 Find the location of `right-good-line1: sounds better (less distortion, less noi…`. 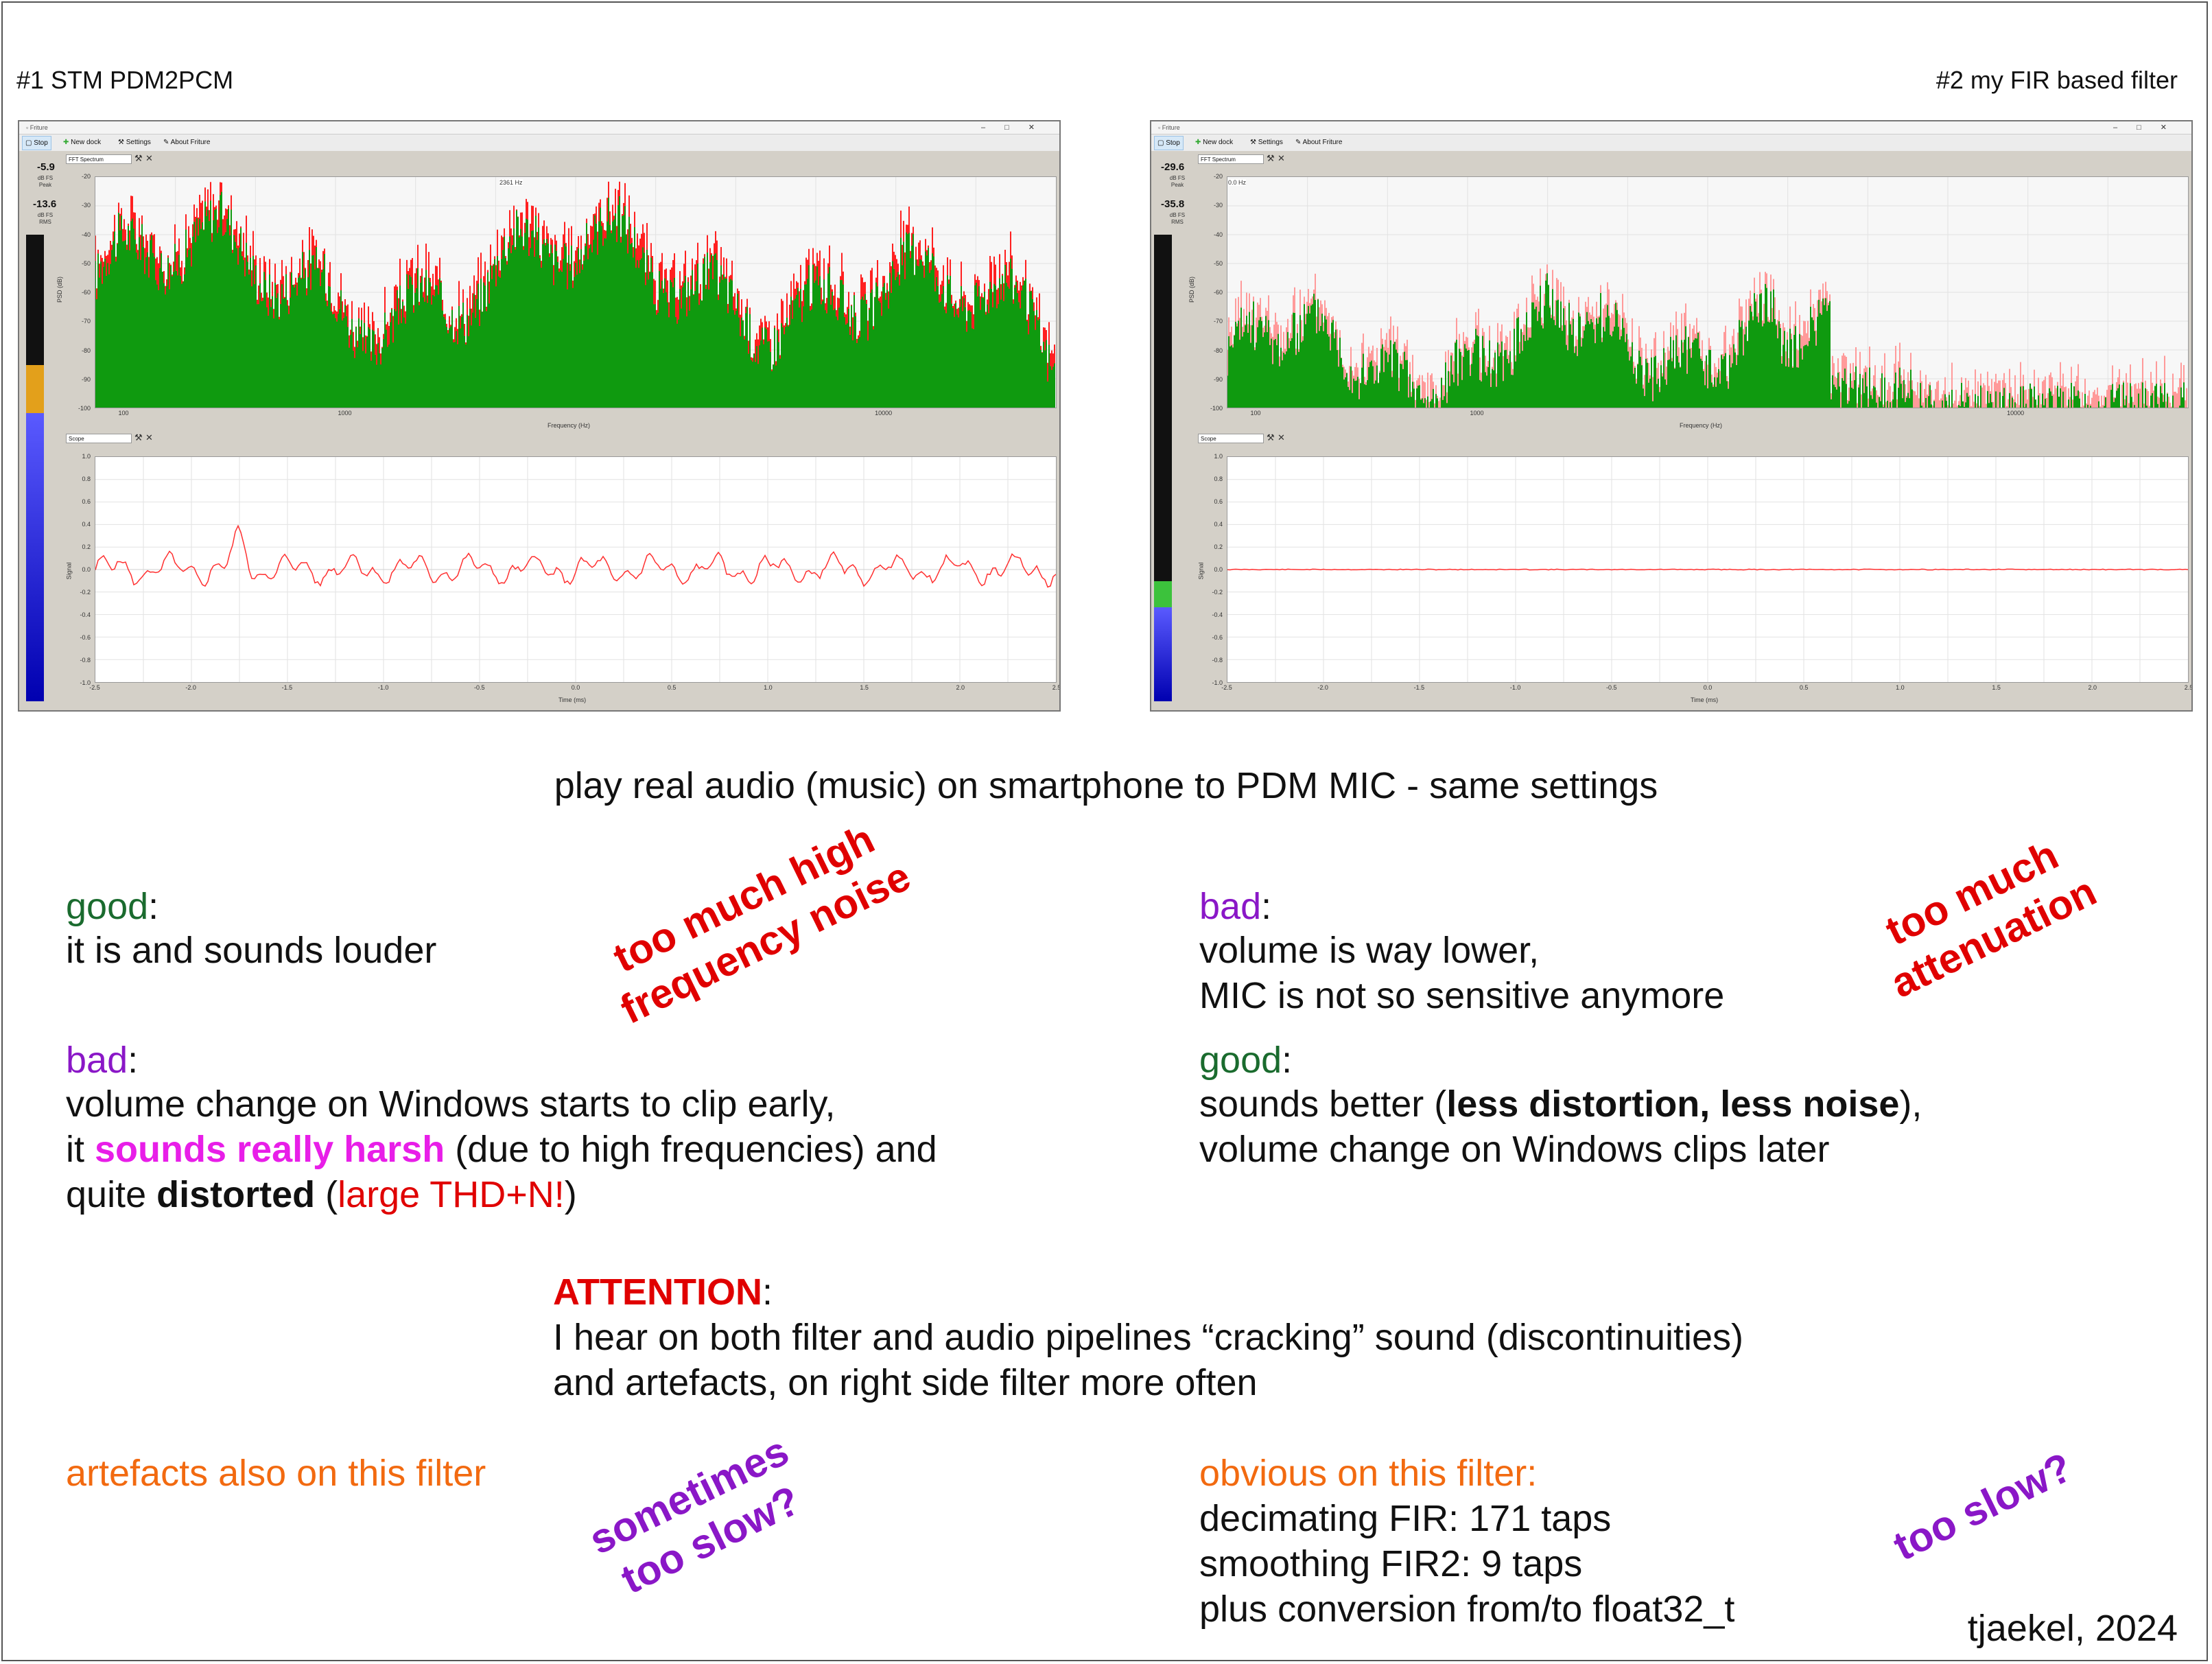

right-good-line1: sounds better (less distortion, less noi… is located at coordinates (1560, 1104).